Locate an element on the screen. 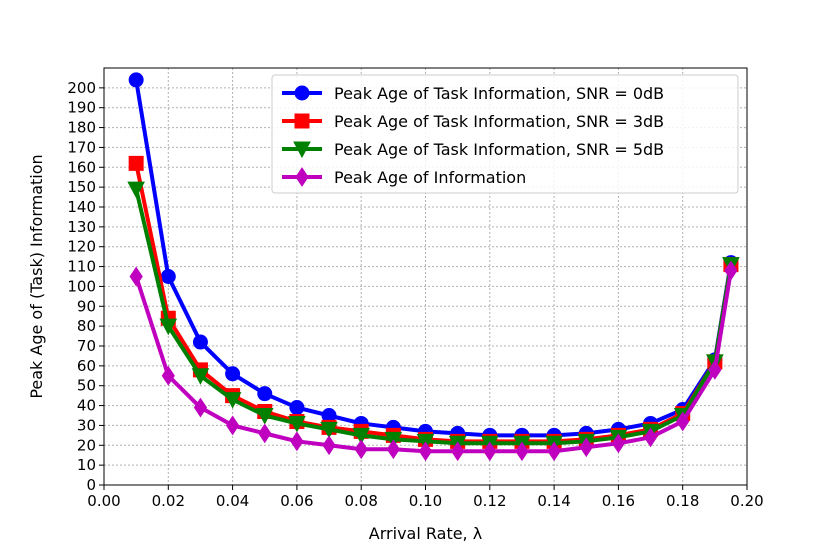  x-tick-label: 0.00 is located at coordinates (103, 501).